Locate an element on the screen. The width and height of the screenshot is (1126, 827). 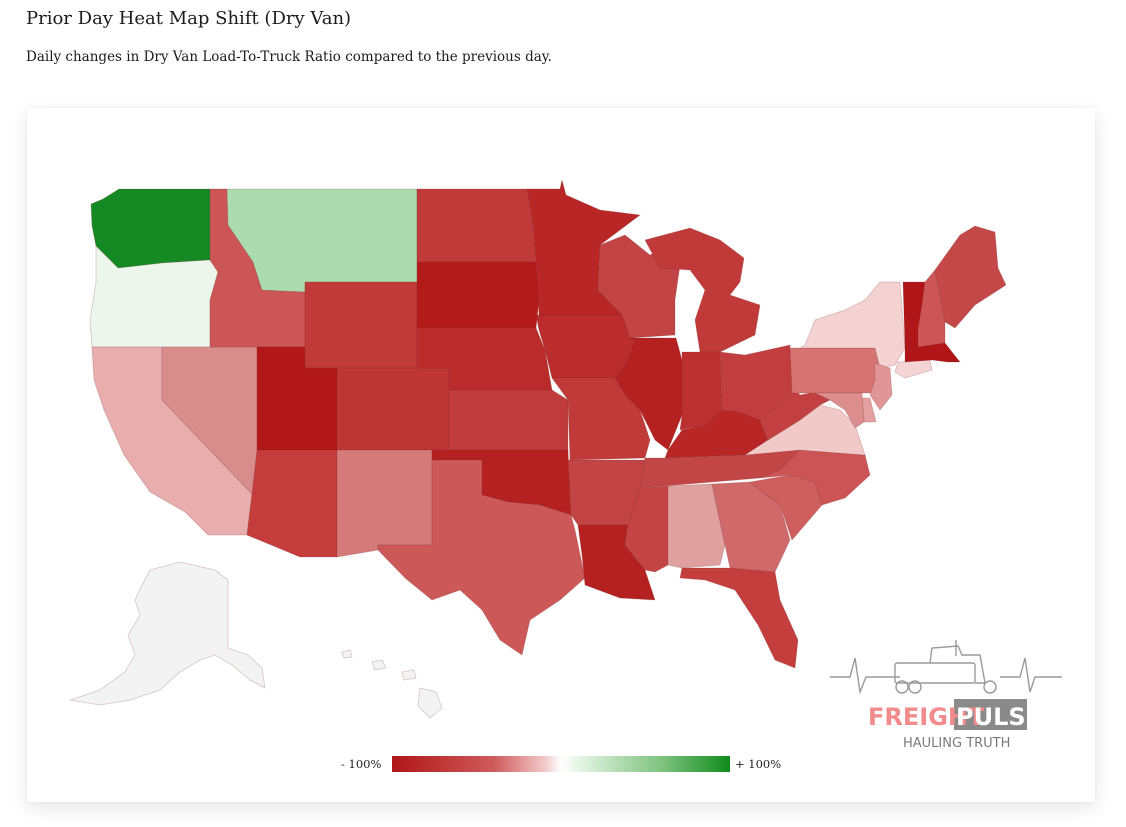
state-MI is located at coordinates (702, 290).